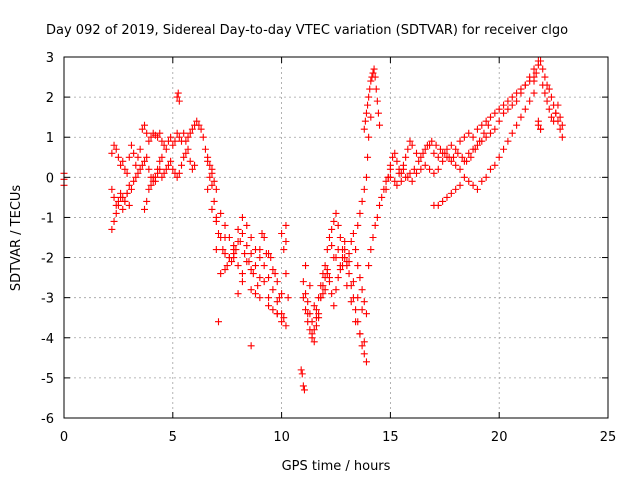  I want to click on y-tick-label: -4, so click(47, 339).